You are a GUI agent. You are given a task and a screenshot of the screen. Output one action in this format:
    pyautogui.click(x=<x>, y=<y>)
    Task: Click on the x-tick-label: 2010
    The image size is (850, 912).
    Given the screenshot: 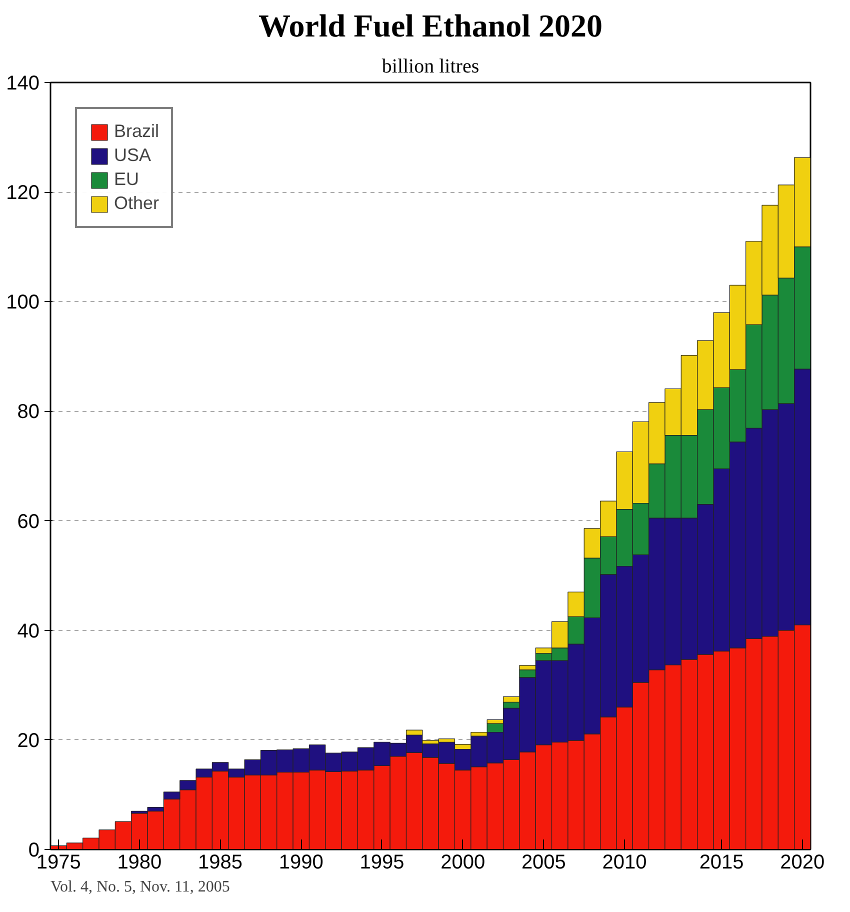 What is the action you would take?
    pyautogui.click(x=624, y=863)
    